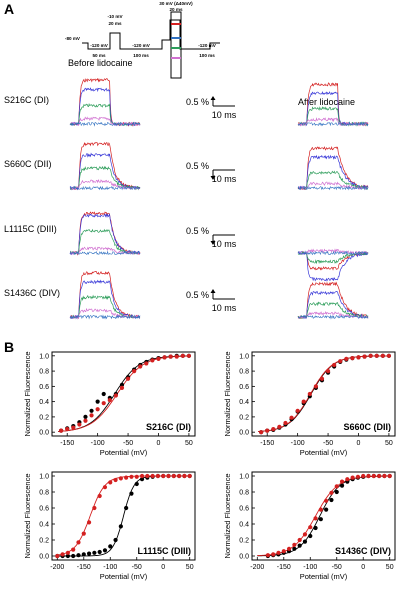  I want to click on chart-title: S216C (DI), so click(168, 427).